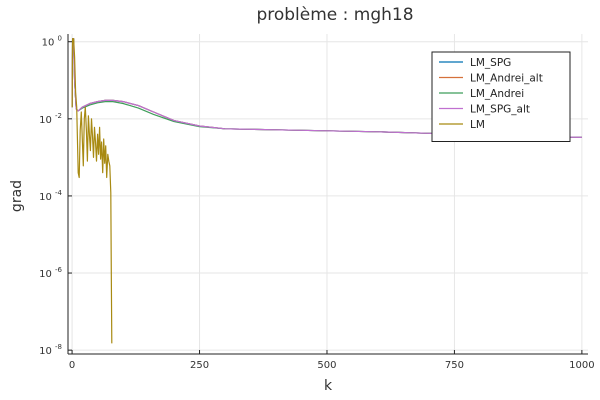 This screenshot has width=600, height=400. Describe the element at coordinates (454, 365) in the screenshot. I see `x-tick-label: 750` at that location.